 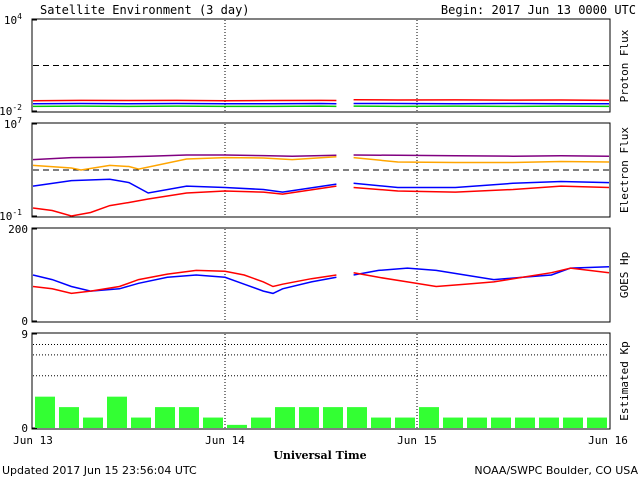 What do you see at coordinates (13, 123) in the screenshot?
I see `y-tick-label: 10⁷` at bounding box center [13, 123].